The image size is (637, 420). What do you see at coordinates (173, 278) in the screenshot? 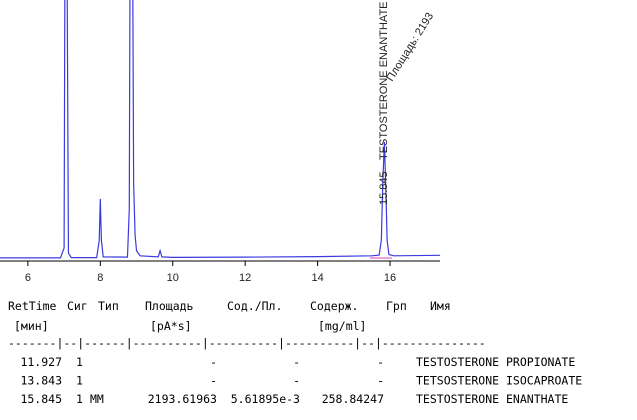
I see `x-tick-label: 10` at bounding box center [173, 278].